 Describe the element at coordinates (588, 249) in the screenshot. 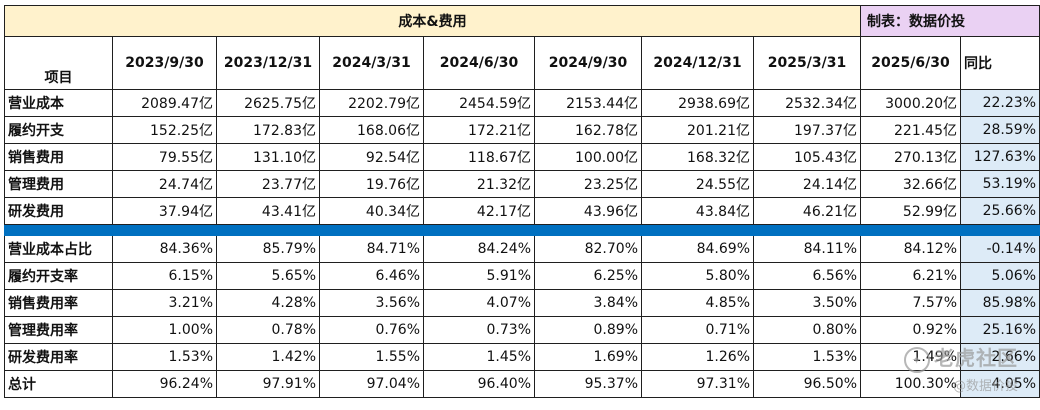

I see `value-cell: 82.70%` at that location.